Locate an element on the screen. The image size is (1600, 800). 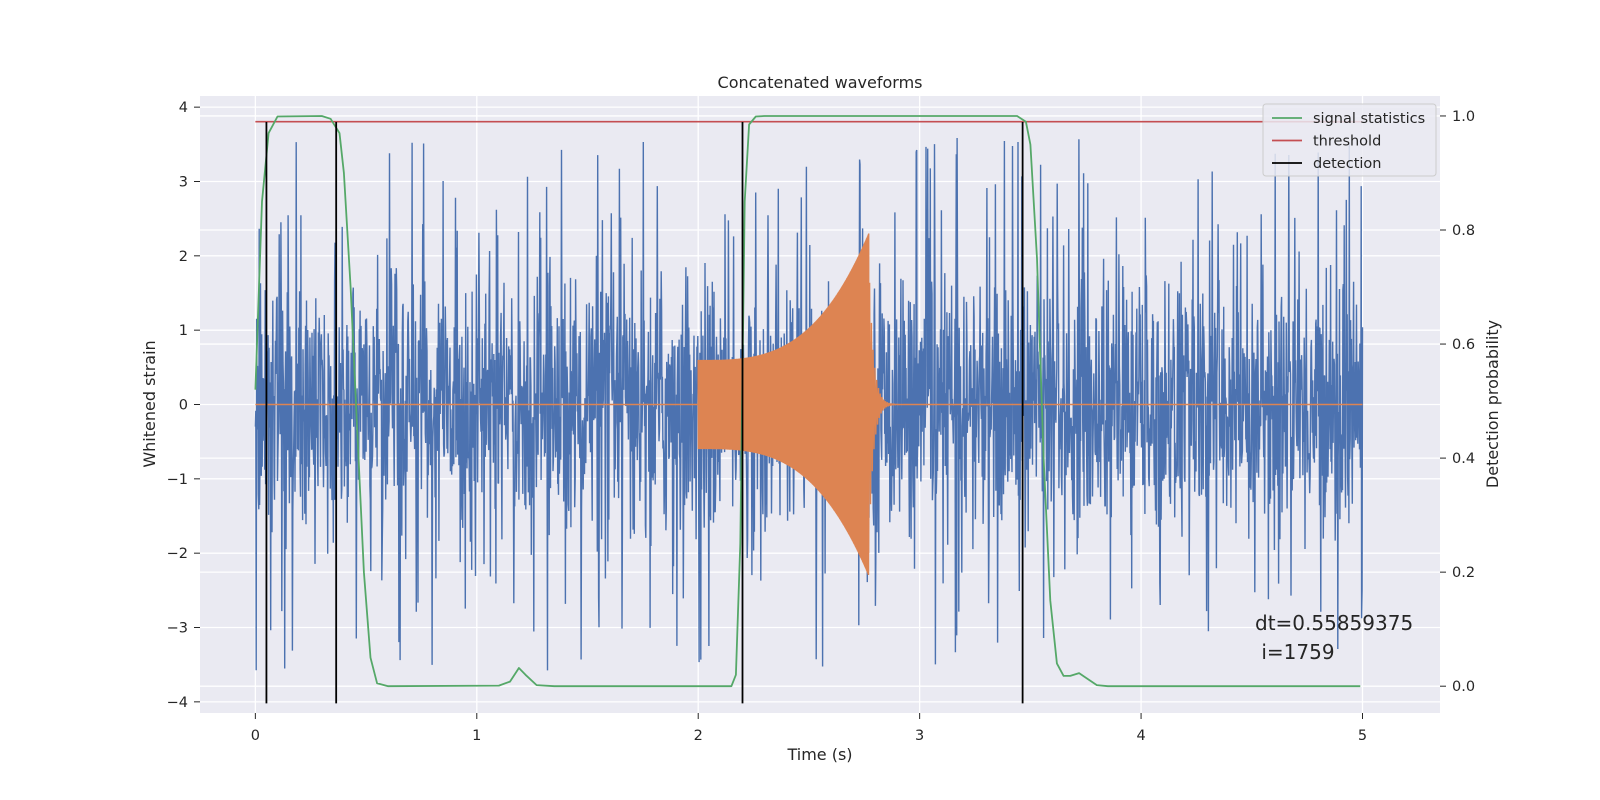
y-right-tick-label: 1.0 is located at coordinates (1463, 117).